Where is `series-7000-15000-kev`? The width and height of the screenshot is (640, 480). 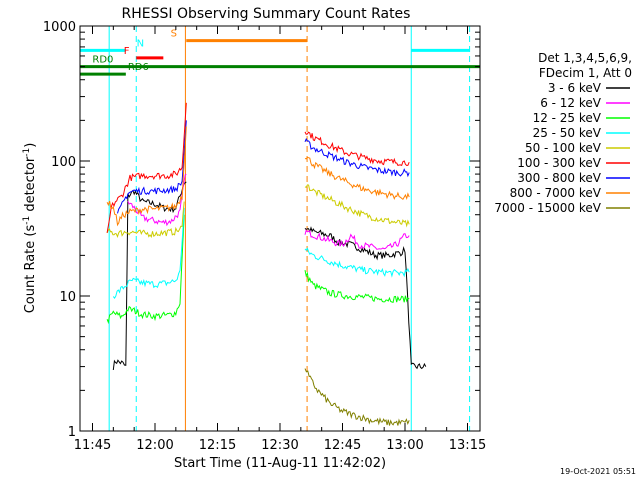
series-7000-15000-kev is located at coordinates (357, 397).